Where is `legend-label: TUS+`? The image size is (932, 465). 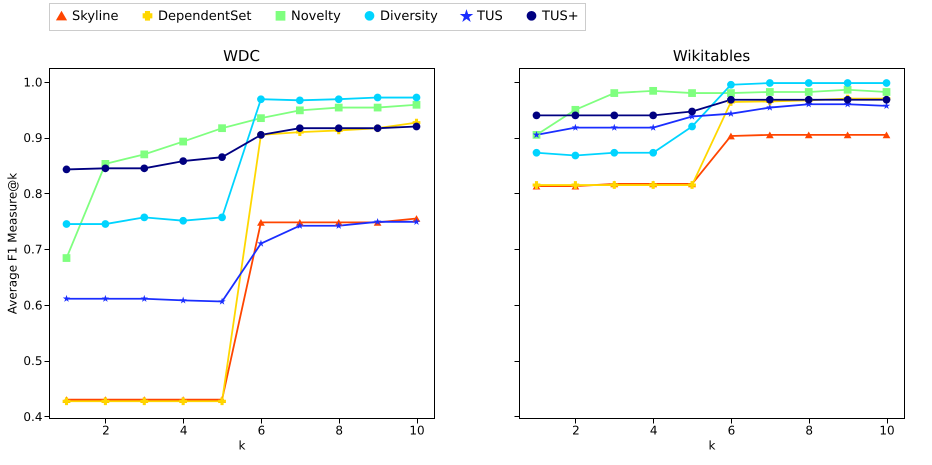 legend-label: TUS+ is located at coordinates (560, 16).